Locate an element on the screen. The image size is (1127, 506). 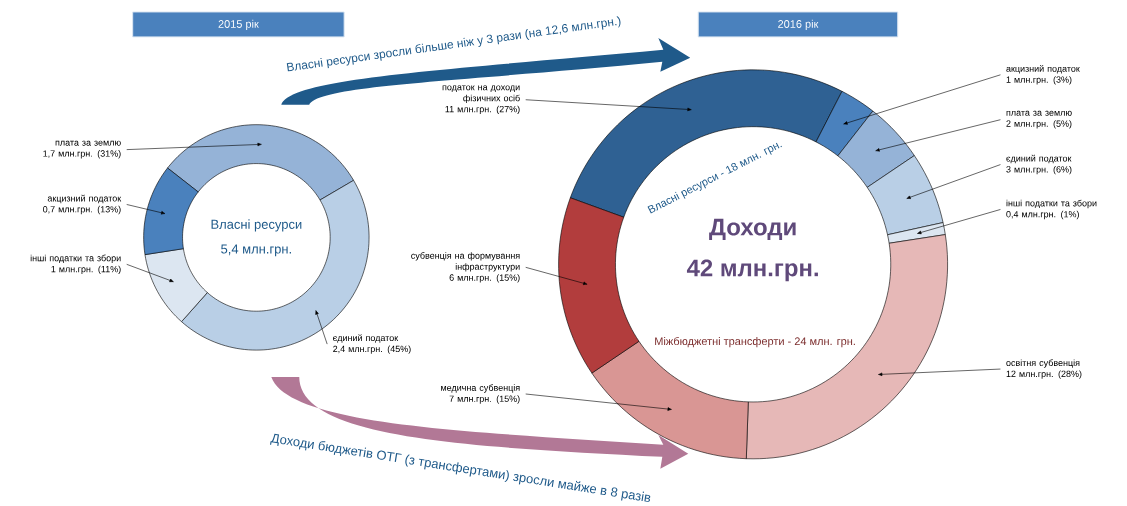
chart-title: 2016 рік is located at coordinates (798, 24).